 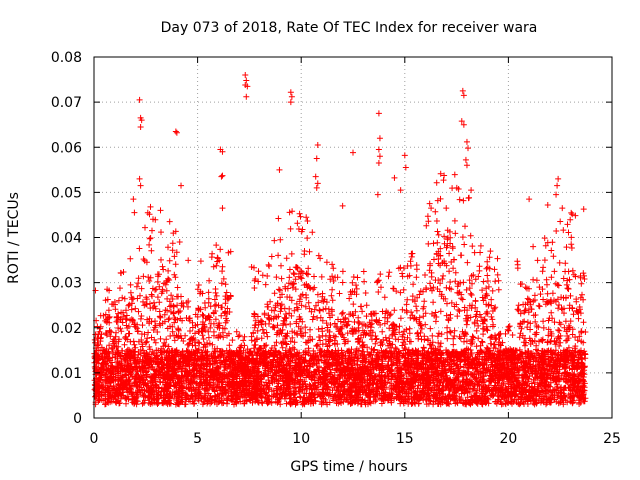 What do you see at coordinates (348, 467) in the screenshot?
I see `x-axis-label: GPS time / hours` at bounding box center [348, 467].